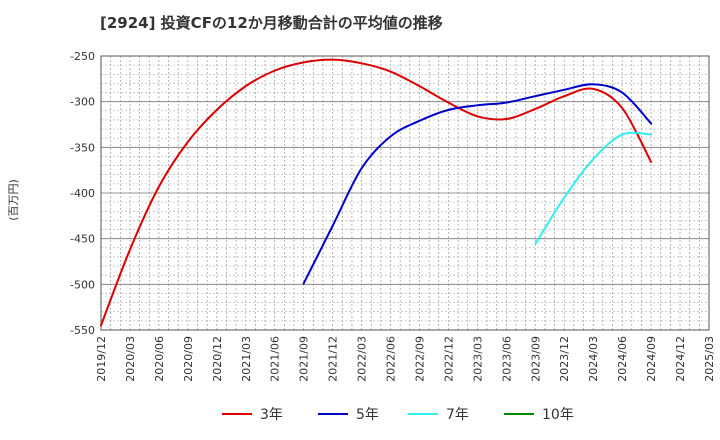  What do you see at coordinates (506, 359) in the screenshot?
I see `x-tick-label: 2023/06` at bounding box center [506, 359].